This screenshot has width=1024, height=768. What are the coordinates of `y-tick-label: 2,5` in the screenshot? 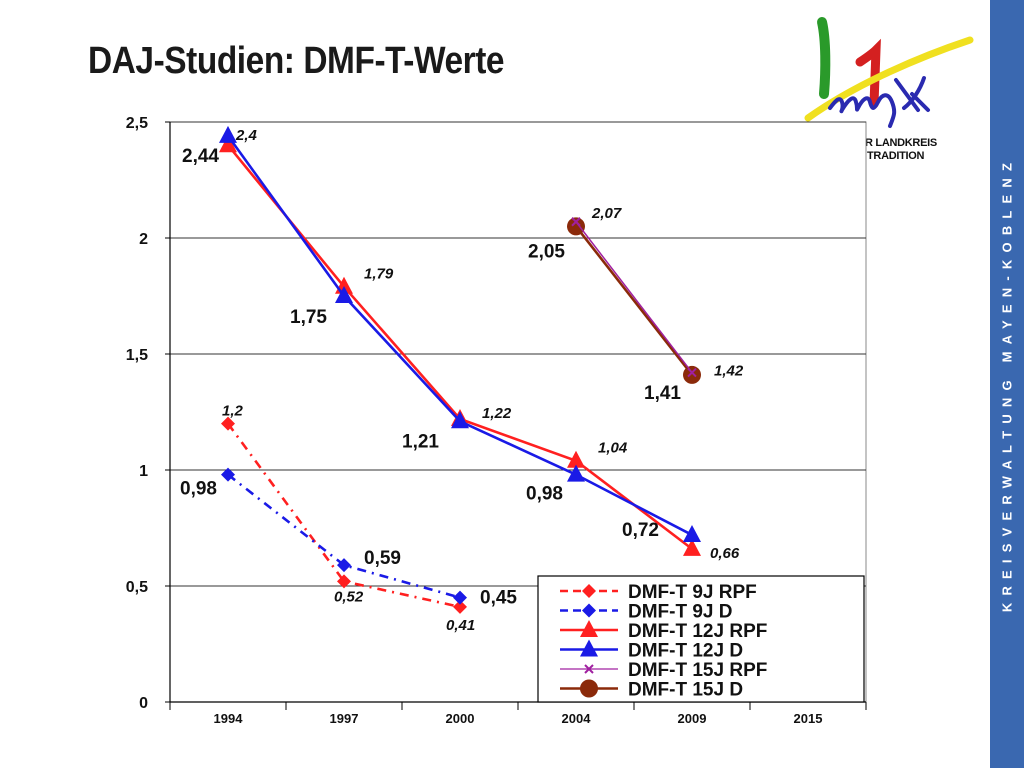 It's located at (137, 123).